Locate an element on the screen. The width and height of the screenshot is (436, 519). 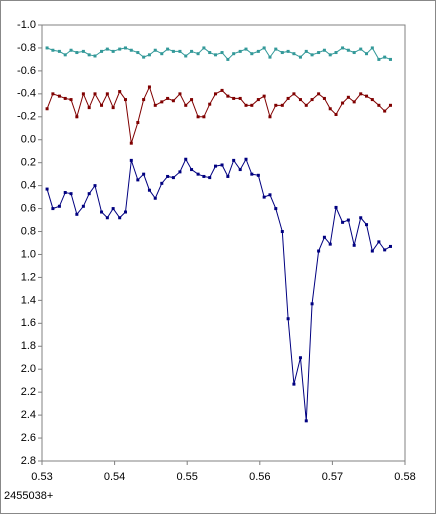
y-tick-label: 0.2 is located at coordinates (28, 163).